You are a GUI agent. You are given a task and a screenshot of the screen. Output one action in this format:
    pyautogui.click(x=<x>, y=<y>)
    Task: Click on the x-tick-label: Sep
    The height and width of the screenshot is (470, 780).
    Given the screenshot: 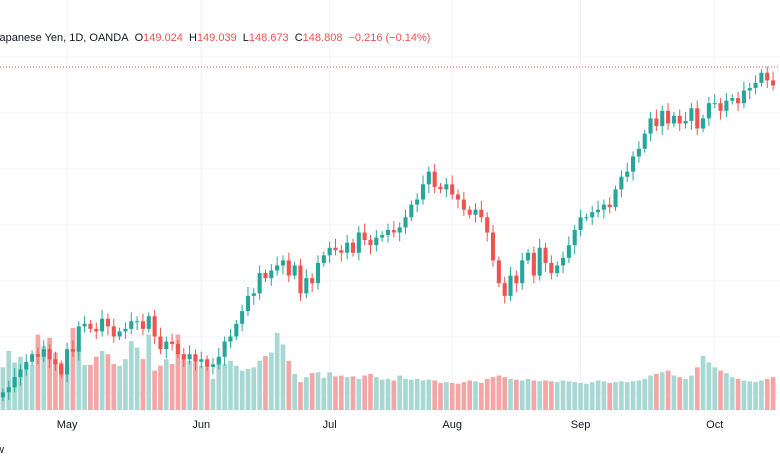 What is the action you would take?
    pyautogui.click(x=581, y=425)
    